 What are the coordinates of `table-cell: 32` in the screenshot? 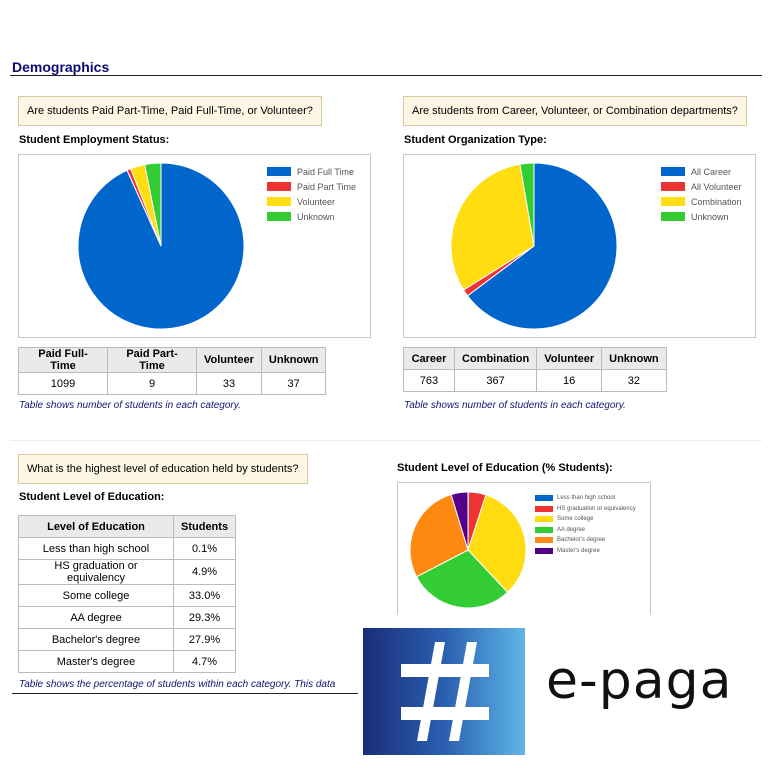 It's located at (634, 380).